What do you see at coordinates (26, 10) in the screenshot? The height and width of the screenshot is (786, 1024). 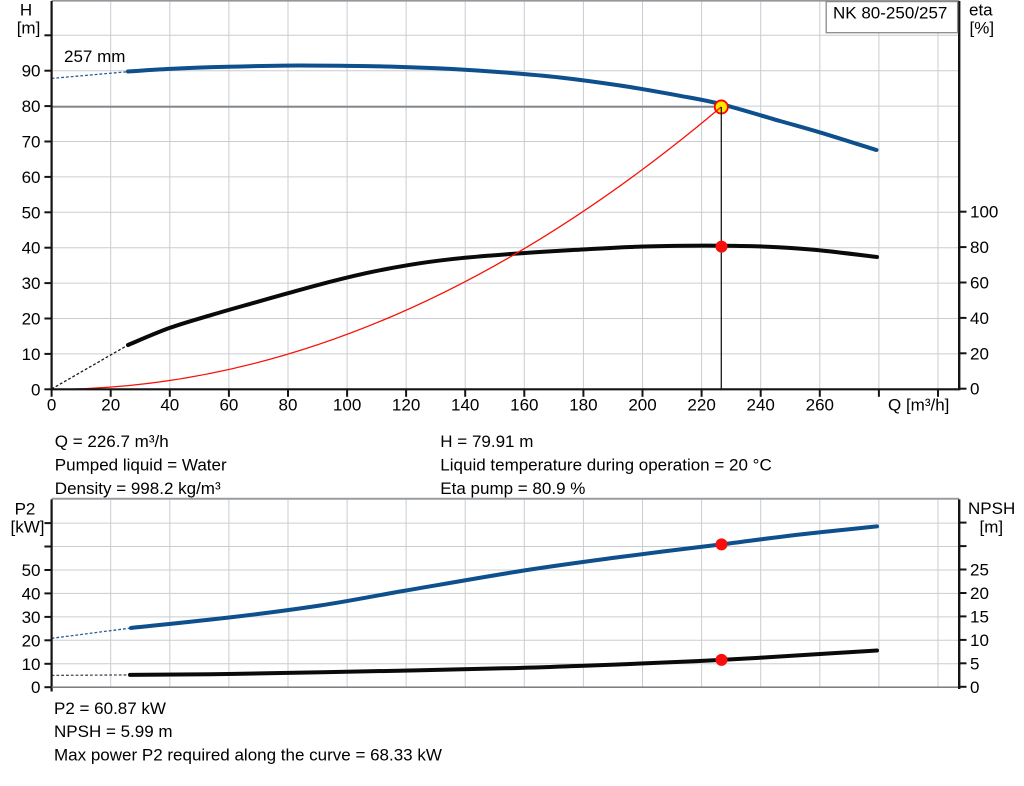 I see `svg-text: H` at bounding box center [26, 10].